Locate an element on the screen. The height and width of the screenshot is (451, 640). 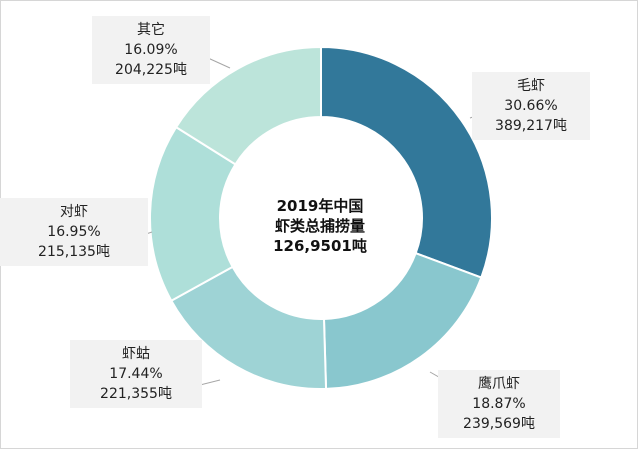
center-label: 2019年中国 虾类总捕捞量 126,9501吨 is located at coordinates (320, 226).